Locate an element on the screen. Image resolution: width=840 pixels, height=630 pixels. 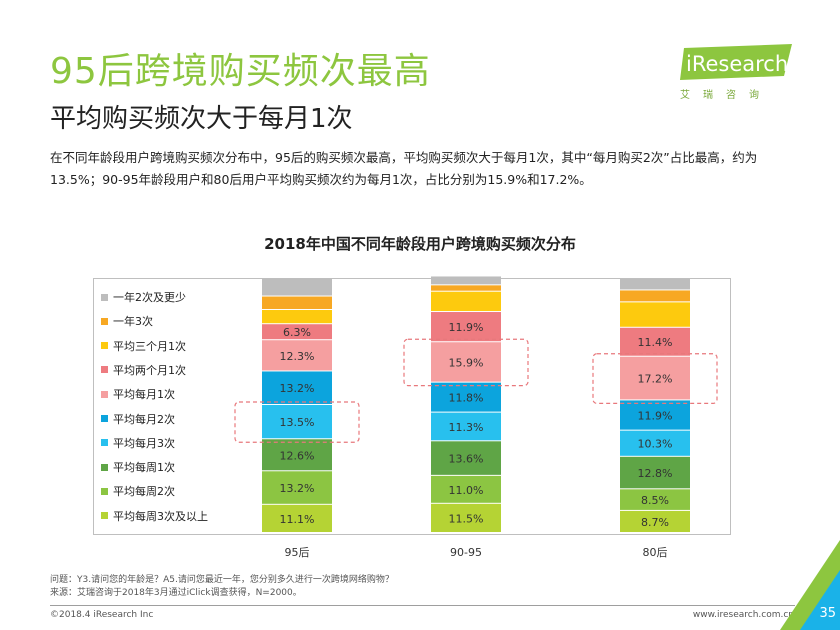
data-label: 10.3% is located at coordinates (655, 444).